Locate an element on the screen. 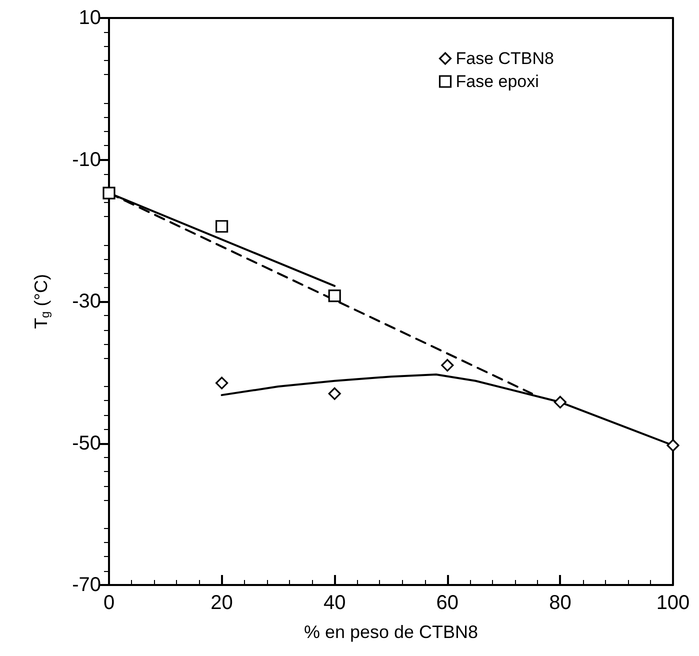 The height and width of the screenshot is (656, 699). y-tick-label: -70 is located at coordinates (86, 585).